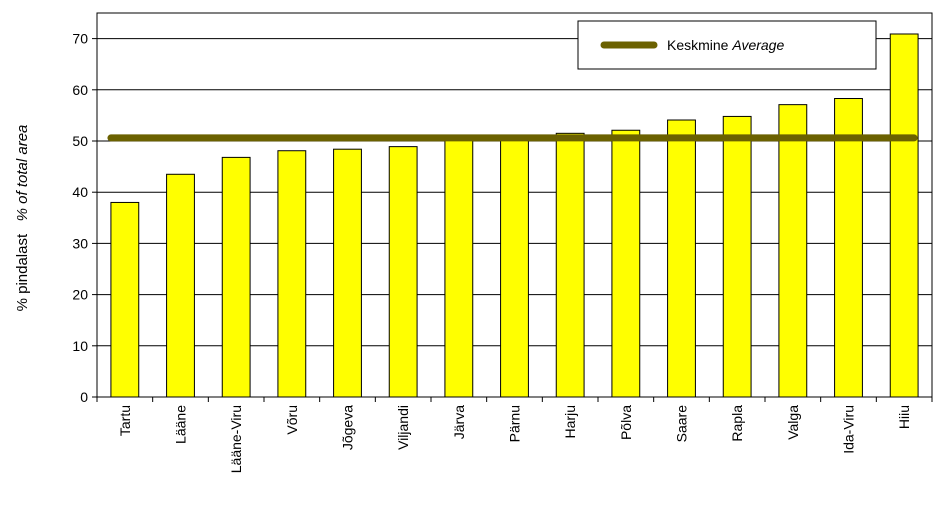 Image resolution: width=935 pixels, height=505 pixels. I want to click on bar-Jõgeva, so click(348, 273).